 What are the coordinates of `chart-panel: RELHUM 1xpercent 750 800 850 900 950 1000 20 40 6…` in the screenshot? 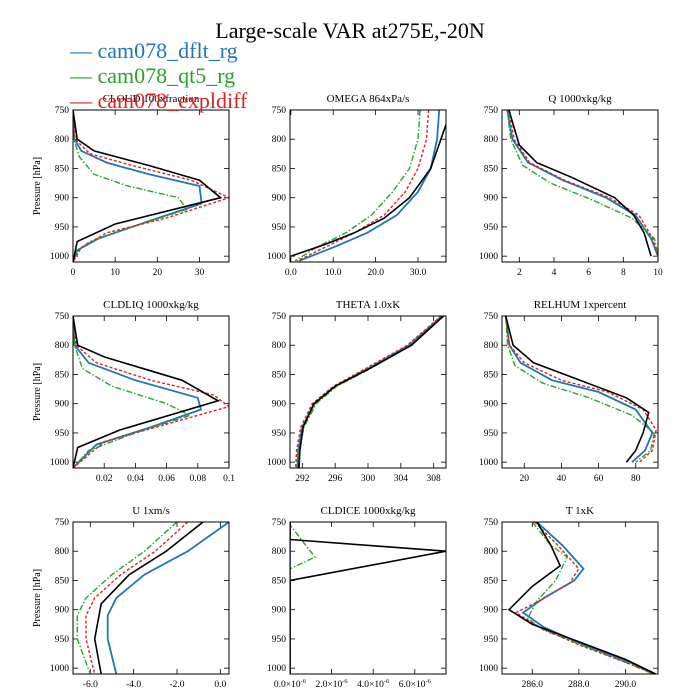 It's located at (569, 391).